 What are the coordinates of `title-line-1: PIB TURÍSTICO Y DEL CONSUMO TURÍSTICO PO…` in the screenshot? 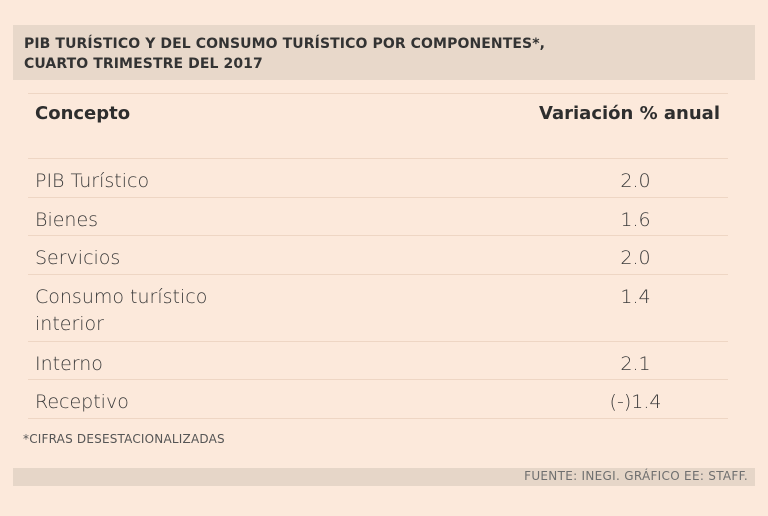 It's located at (285, 44).